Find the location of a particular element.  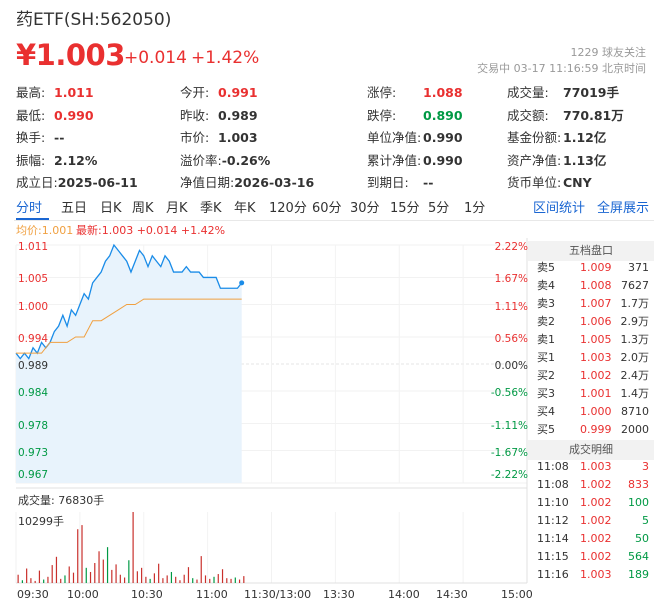

order-volume: 2000 is located at coordinates (635, 429).